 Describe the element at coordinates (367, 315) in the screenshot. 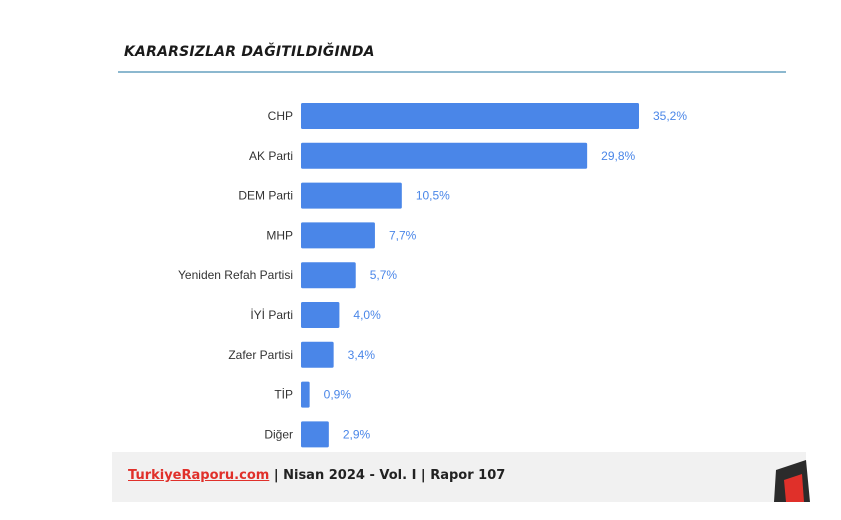

I see `value-label-i-yi-parti: 4,0%` at that location.